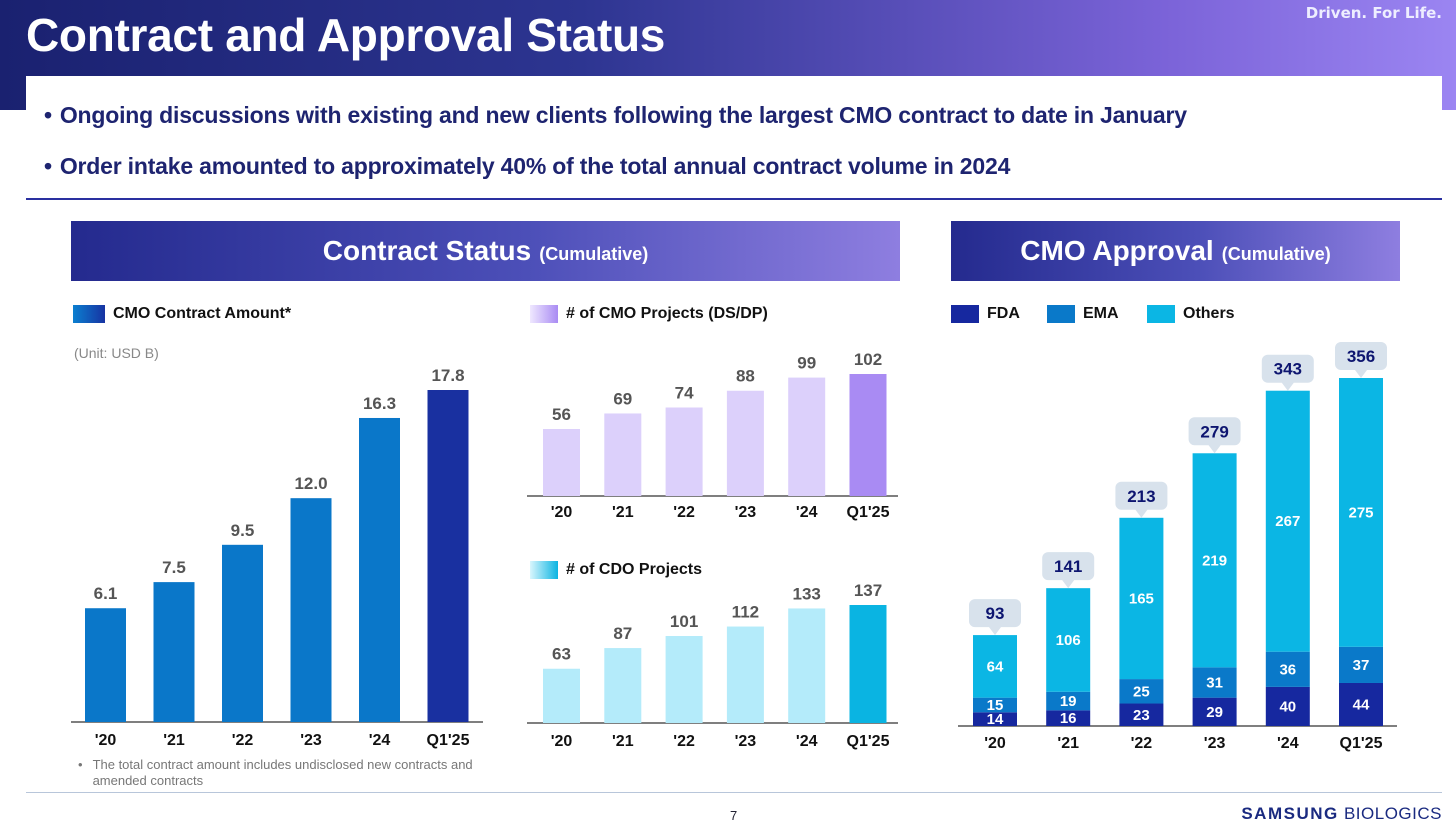 This screenshot has height=821, width=1456. What do you see at coordinates (995, 613) in the screenshot?
I see `total-value-label: 93` at bounding box center [995, 613].